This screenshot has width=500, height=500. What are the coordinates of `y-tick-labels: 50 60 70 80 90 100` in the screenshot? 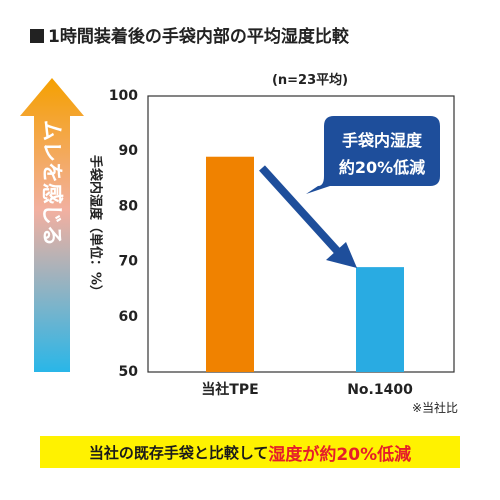 It's located at (123, 234).